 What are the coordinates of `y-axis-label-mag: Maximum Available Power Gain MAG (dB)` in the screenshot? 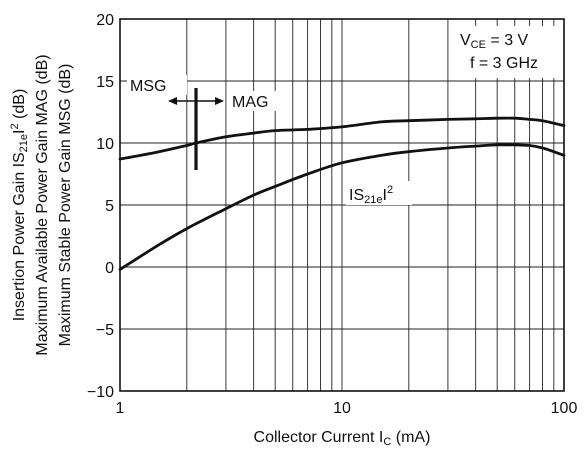 It's located at (42, 204).